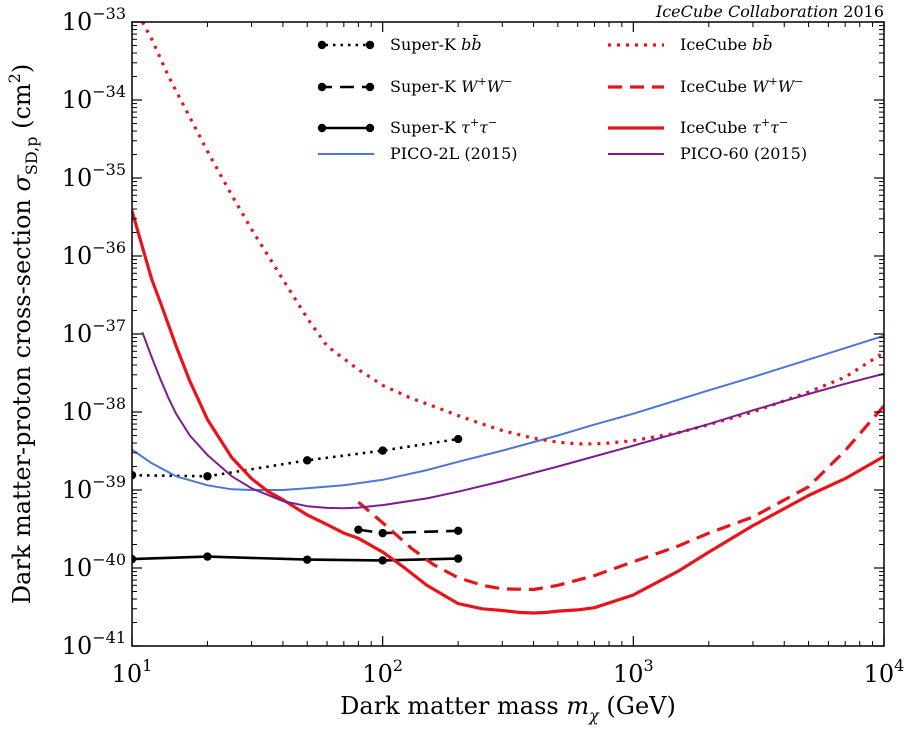 The height and width of the screenshot is (732, 908). I want to click on legend-item-super-k-w-w: Super-K W+W−, so click(414, 85).